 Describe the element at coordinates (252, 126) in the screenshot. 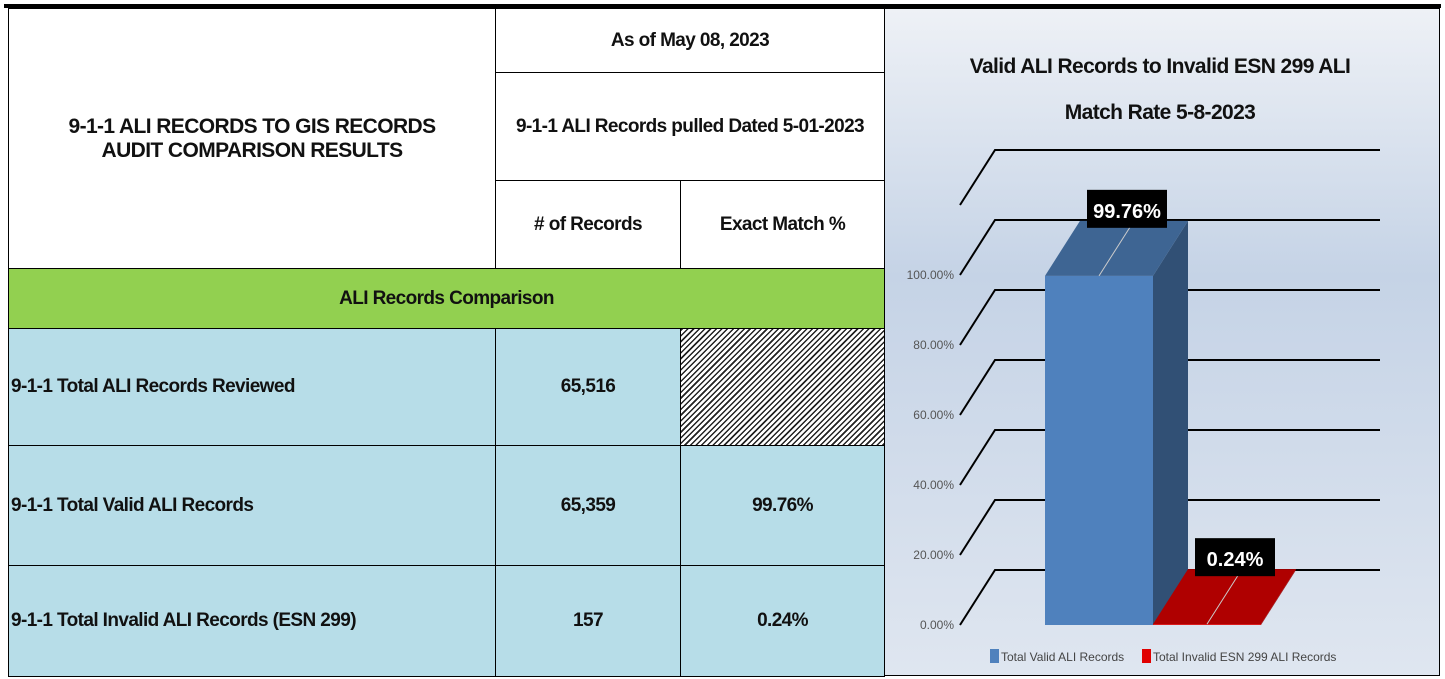

I see `title-line: 9-1-1 ALI RECORDS TO GIS RECORDS` at that location.